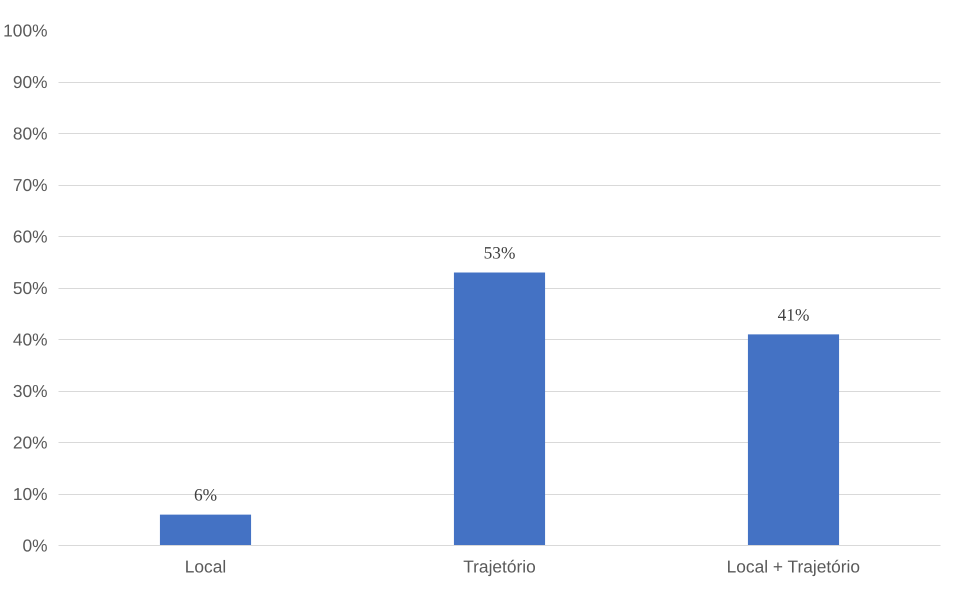  What do you see at coordinates (30, 494) in the screenshot?
I see `y-tick-label: 10%` at bounding box center [30, 494].